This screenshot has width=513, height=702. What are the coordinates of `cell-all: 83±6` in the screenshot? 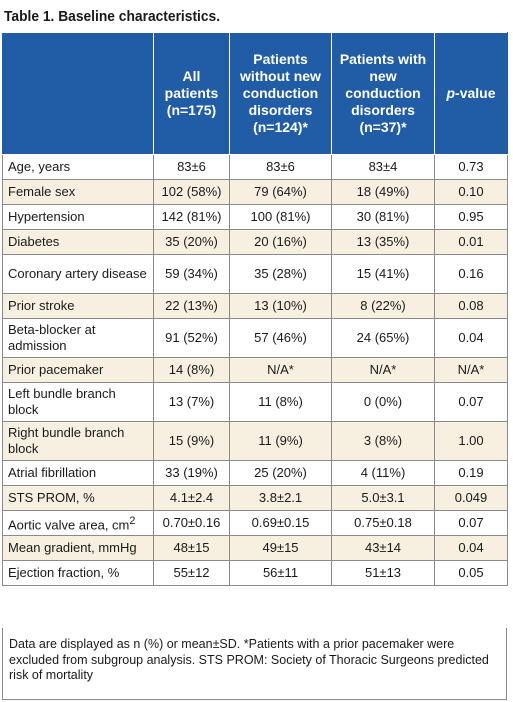 It's located at (191, 167).